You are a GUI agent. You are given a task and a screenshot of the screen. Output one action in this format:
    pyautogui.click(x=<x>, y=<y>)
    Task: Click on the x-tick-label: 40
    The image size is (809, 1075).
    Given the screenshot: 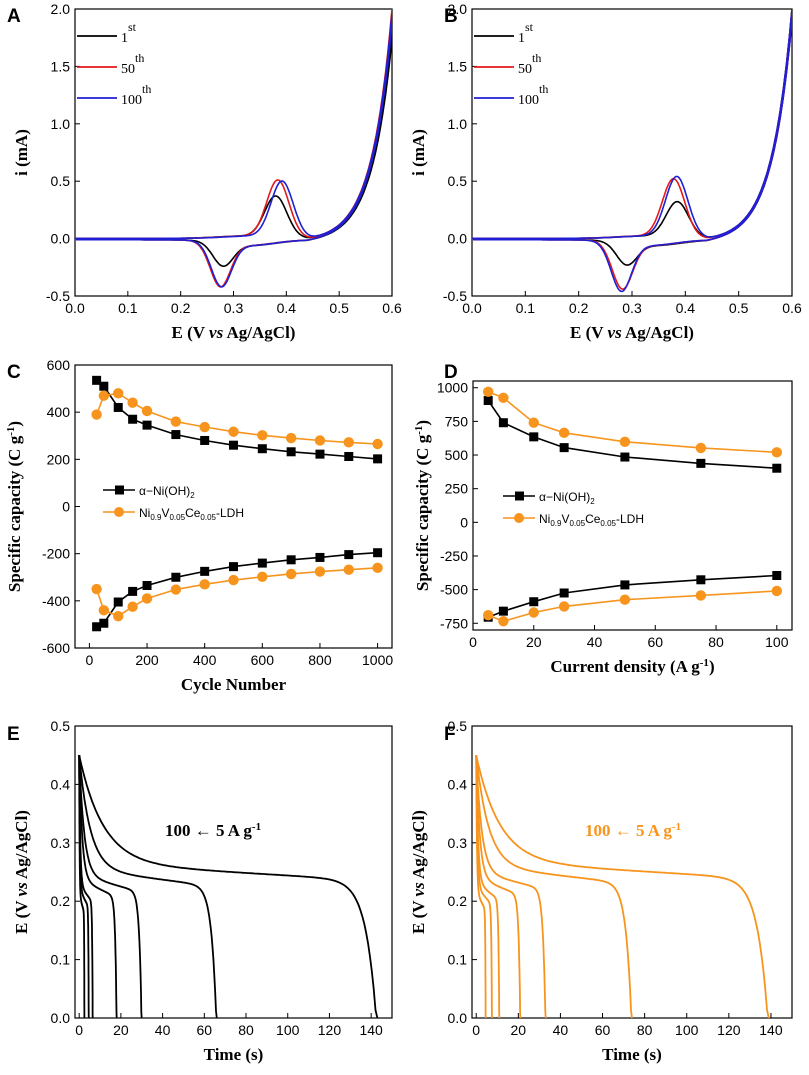 What is the action you would take?
    pyautogui.click(x=163, y=1030)
    